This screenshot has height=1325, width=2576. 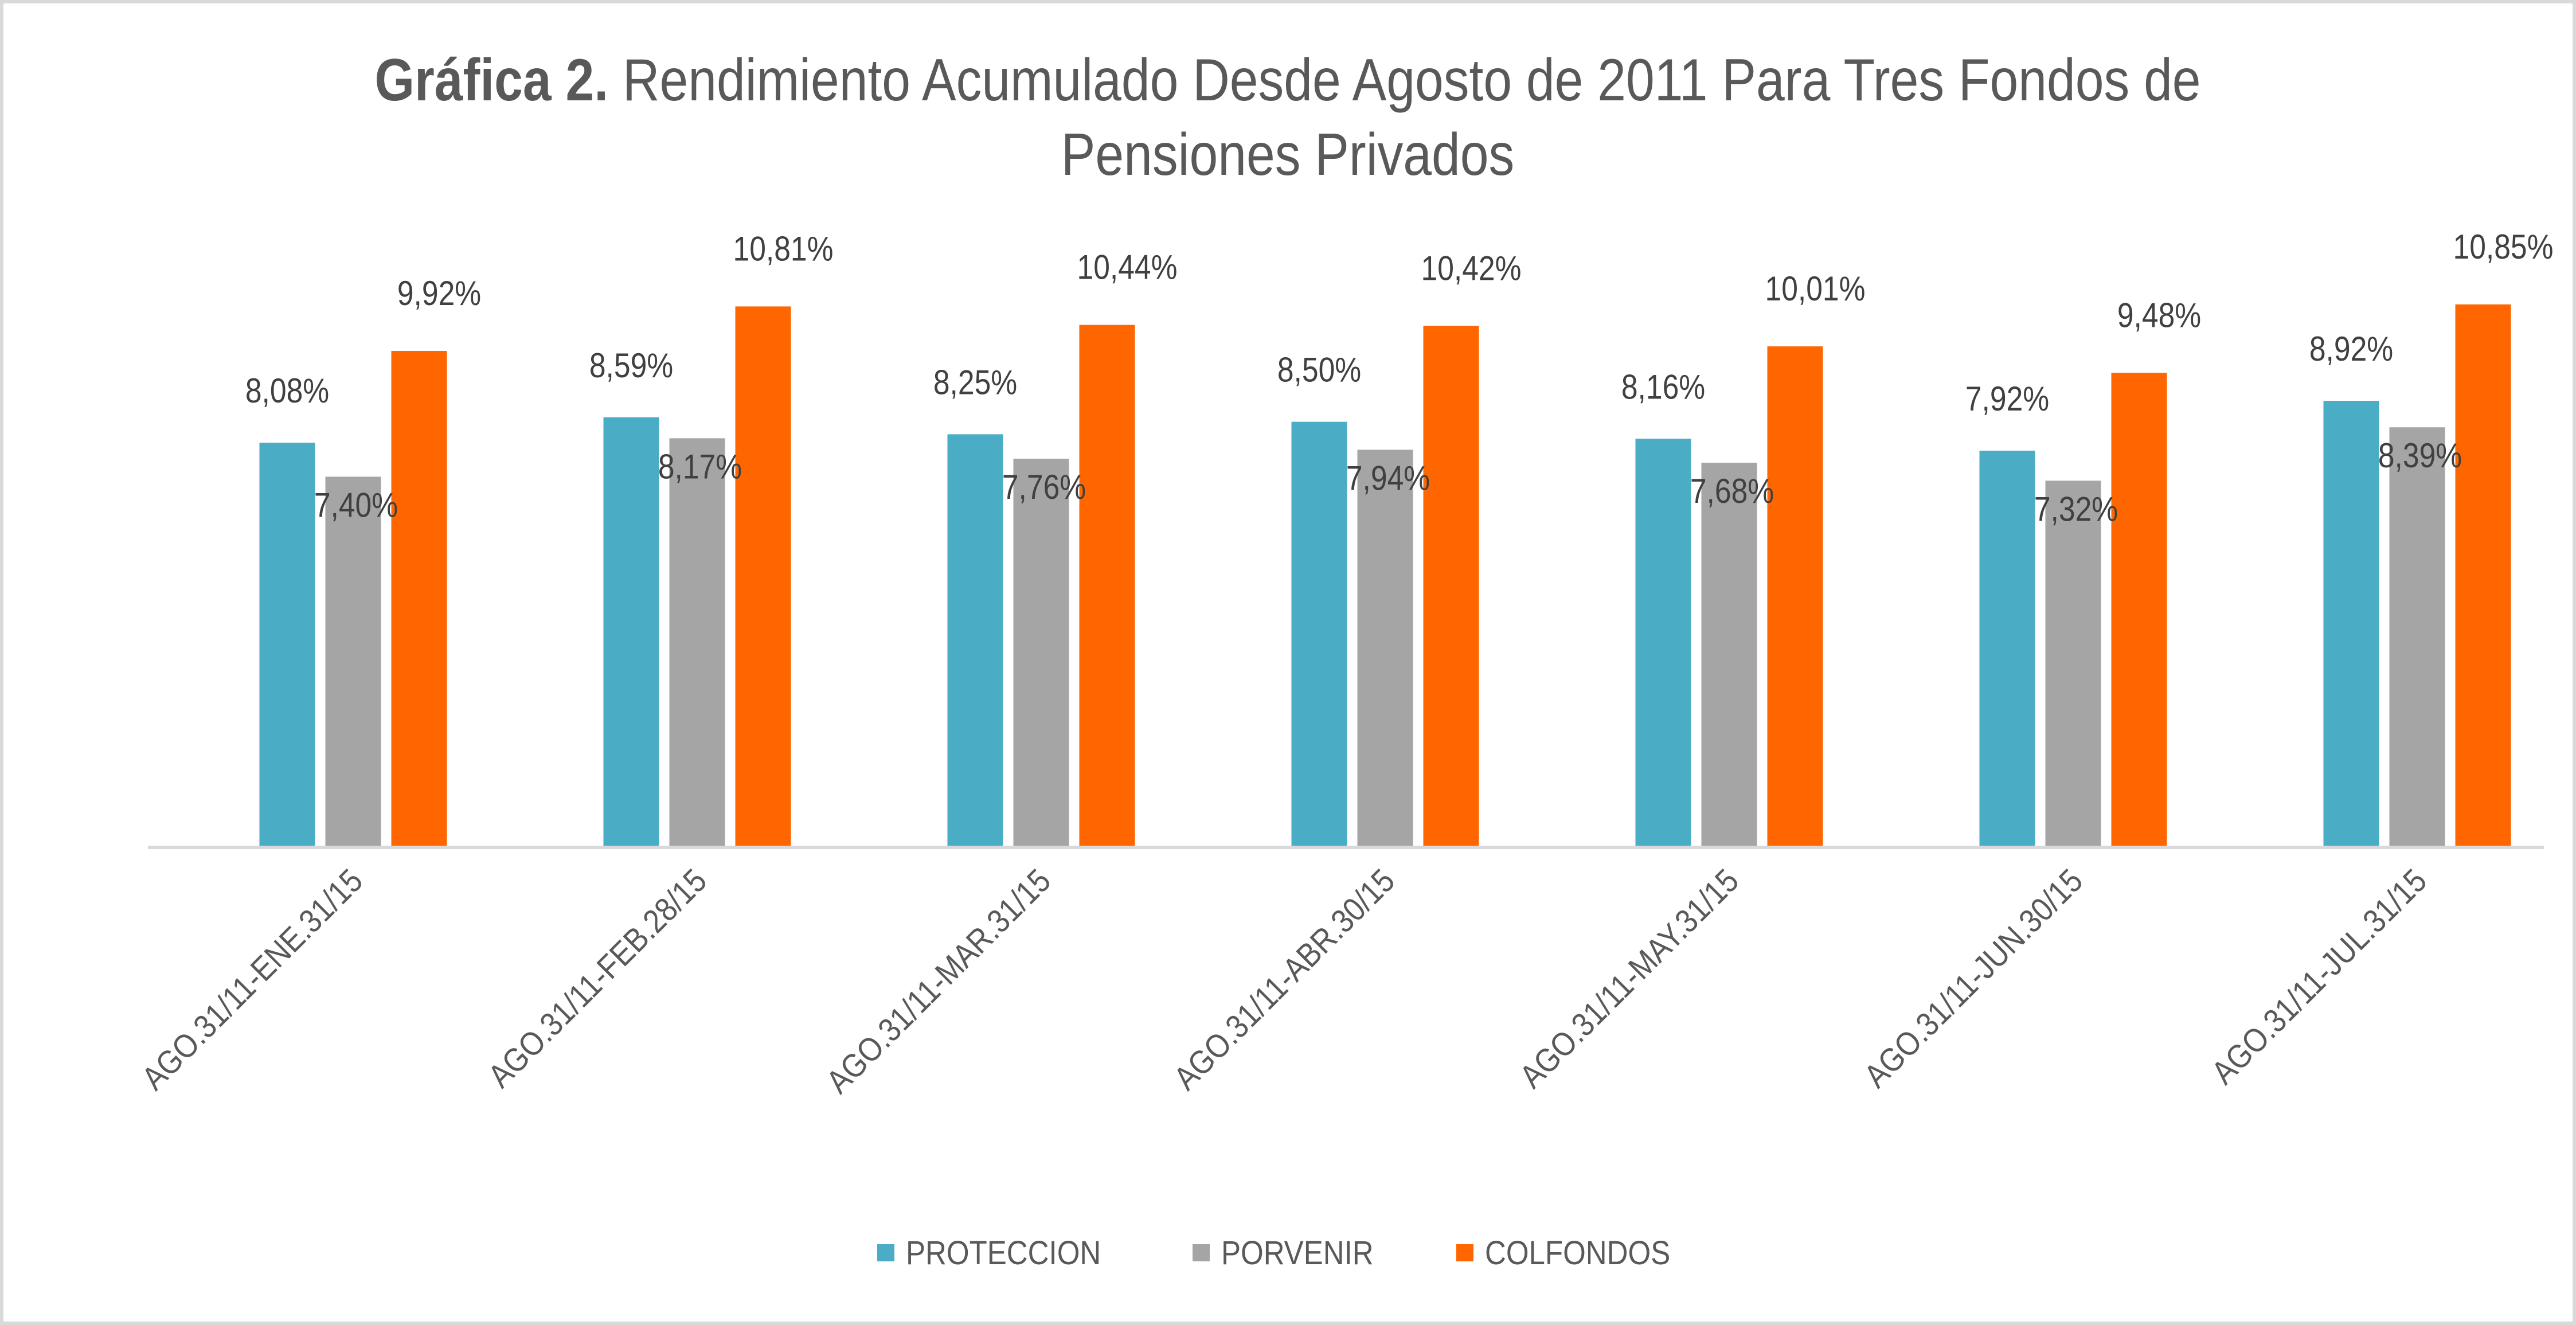 What do you see at coordinates (885, 1252) in the screenshot?
I see `legend-swatch-proteccion` at bounding box center [885, 1252].